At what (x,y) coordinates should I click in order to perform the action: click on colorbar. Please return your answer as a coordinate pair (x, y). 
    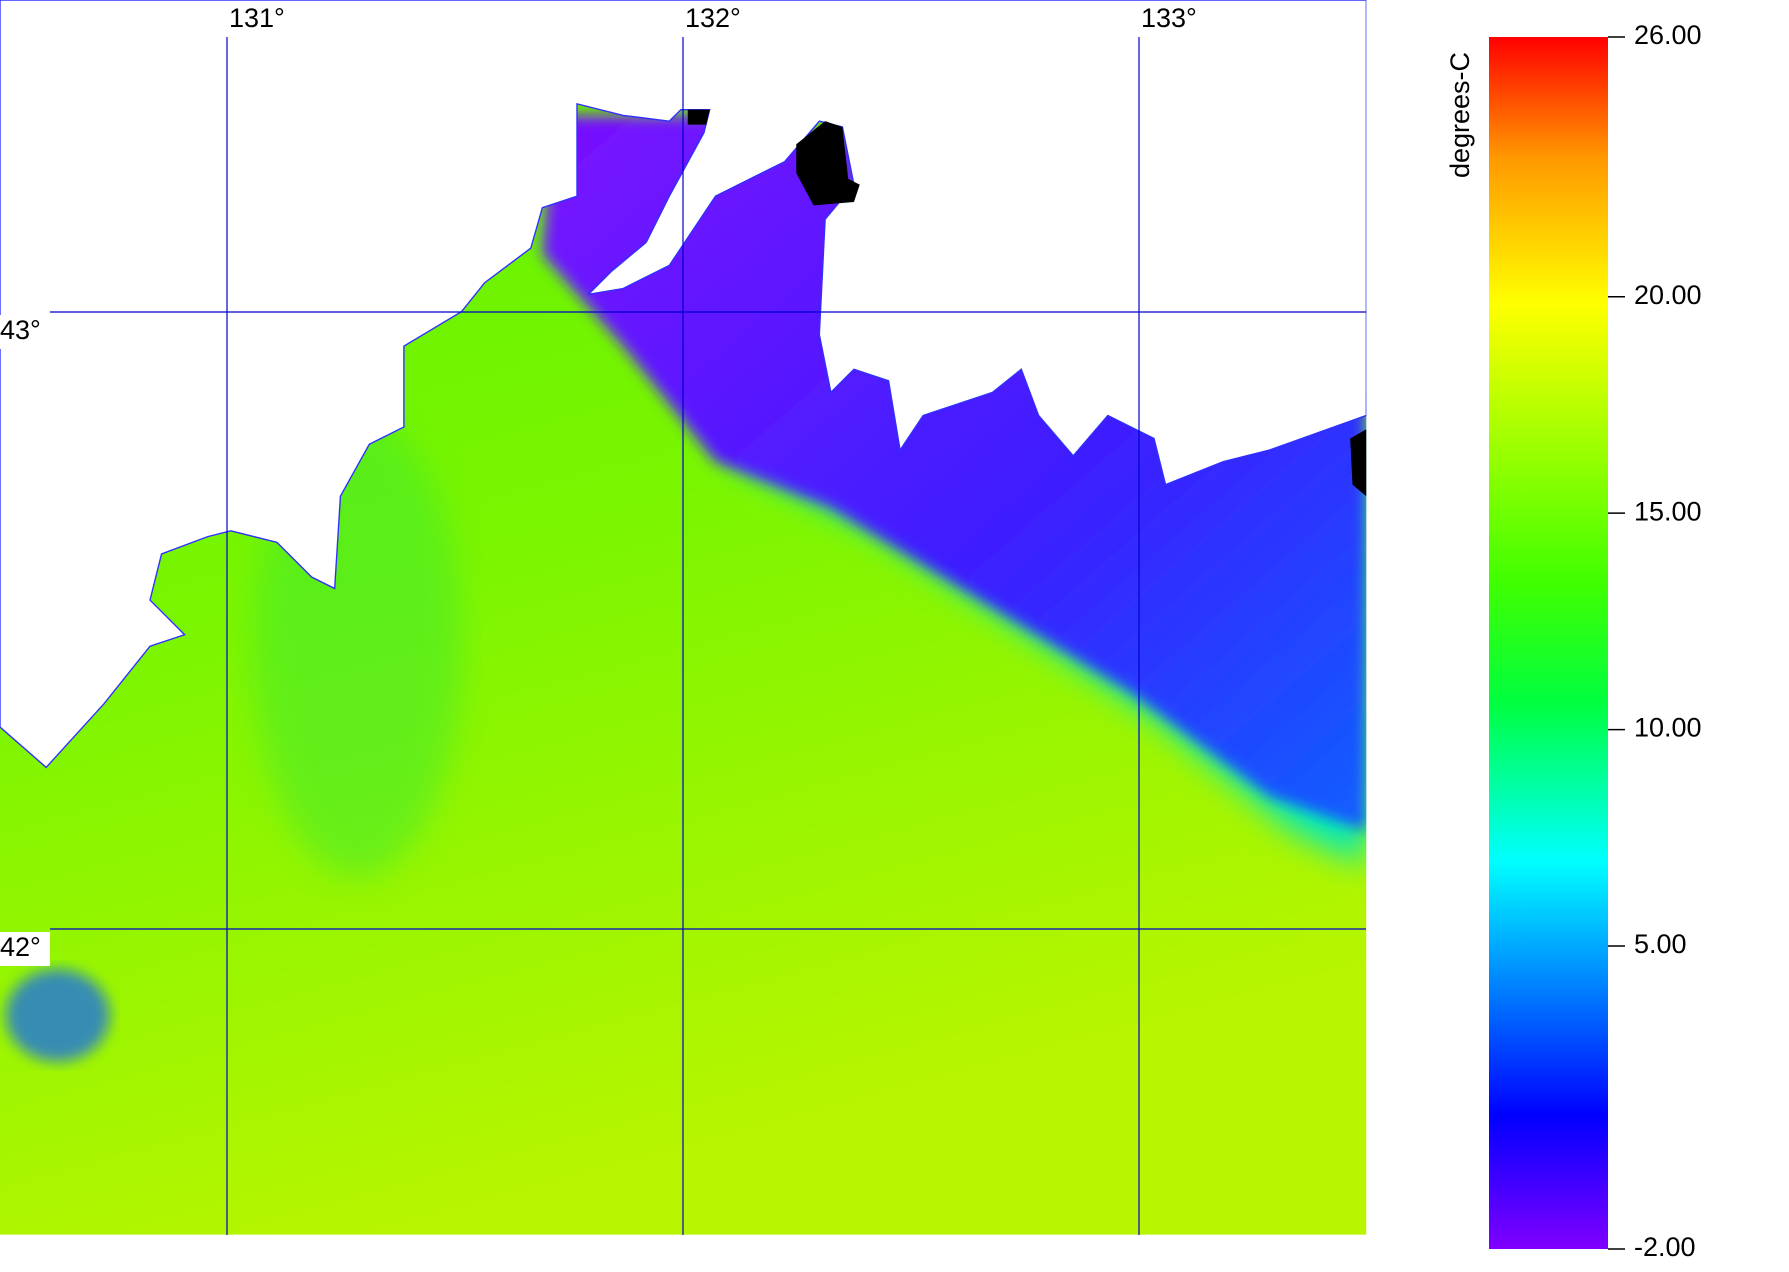
    Looking at the image, I should click on (1548, 643).